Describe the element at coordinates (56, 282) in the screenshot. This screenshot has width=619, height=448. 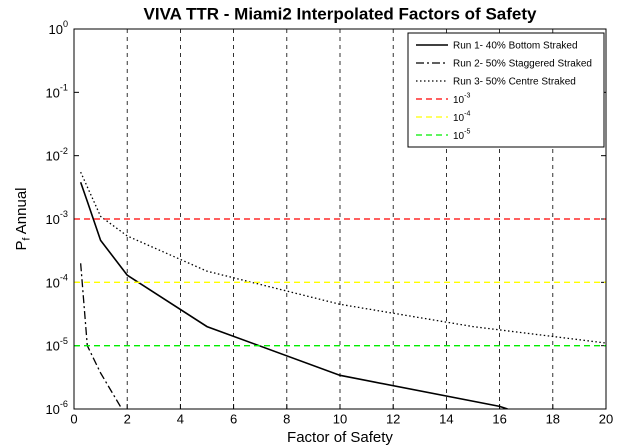
I see `y-tick-label: 10⁻⁴` at that location.